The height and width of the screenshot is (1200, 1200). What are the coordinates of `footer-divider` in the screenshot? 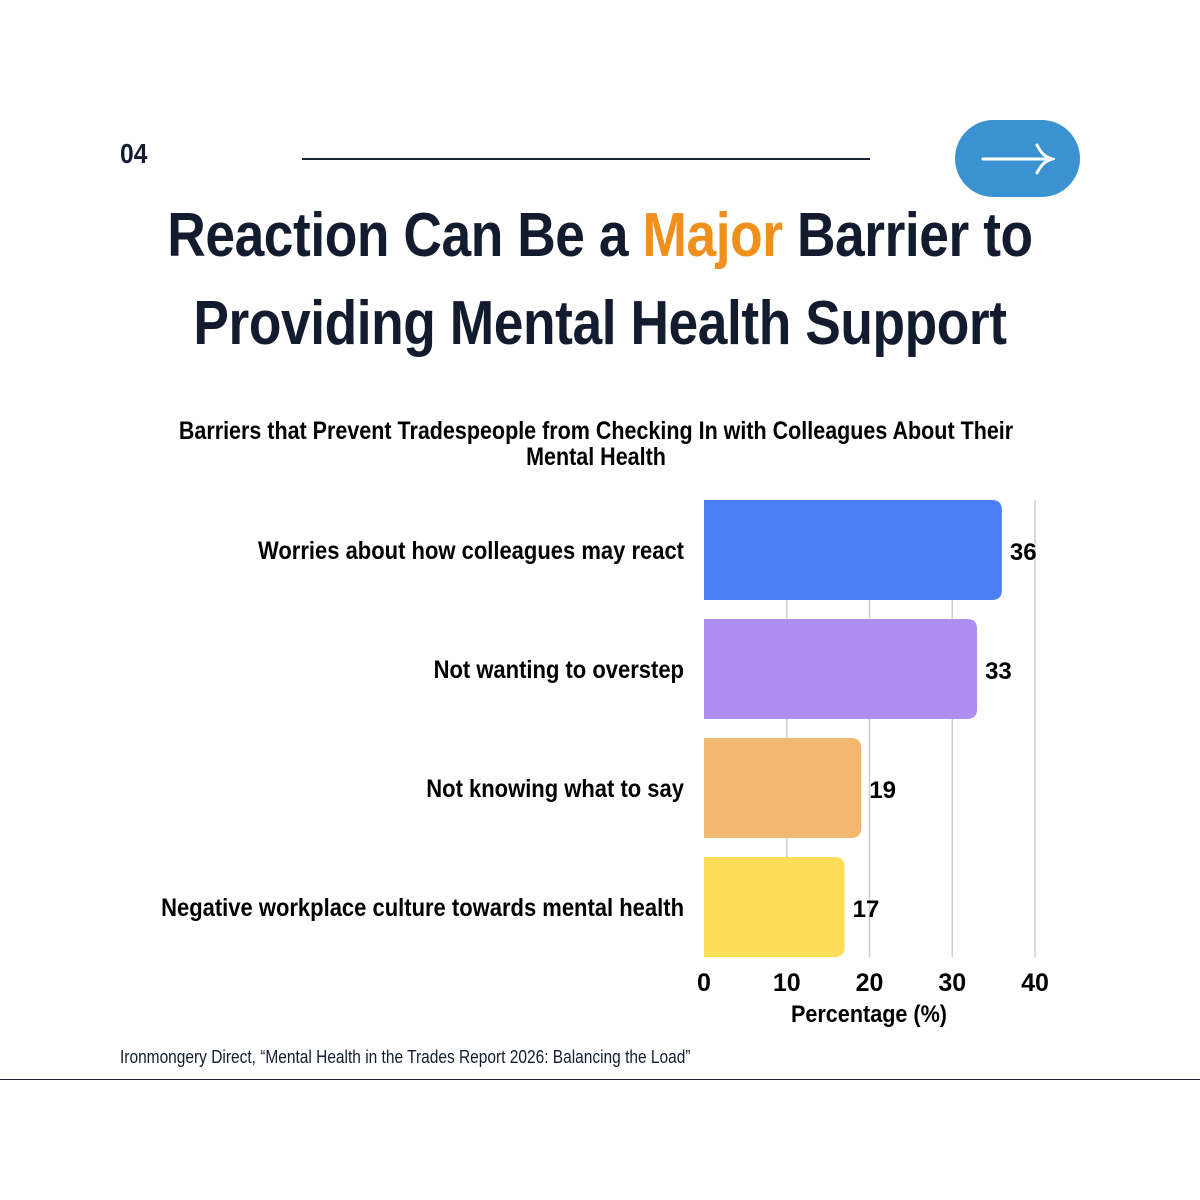 It's located at (600, 1079).